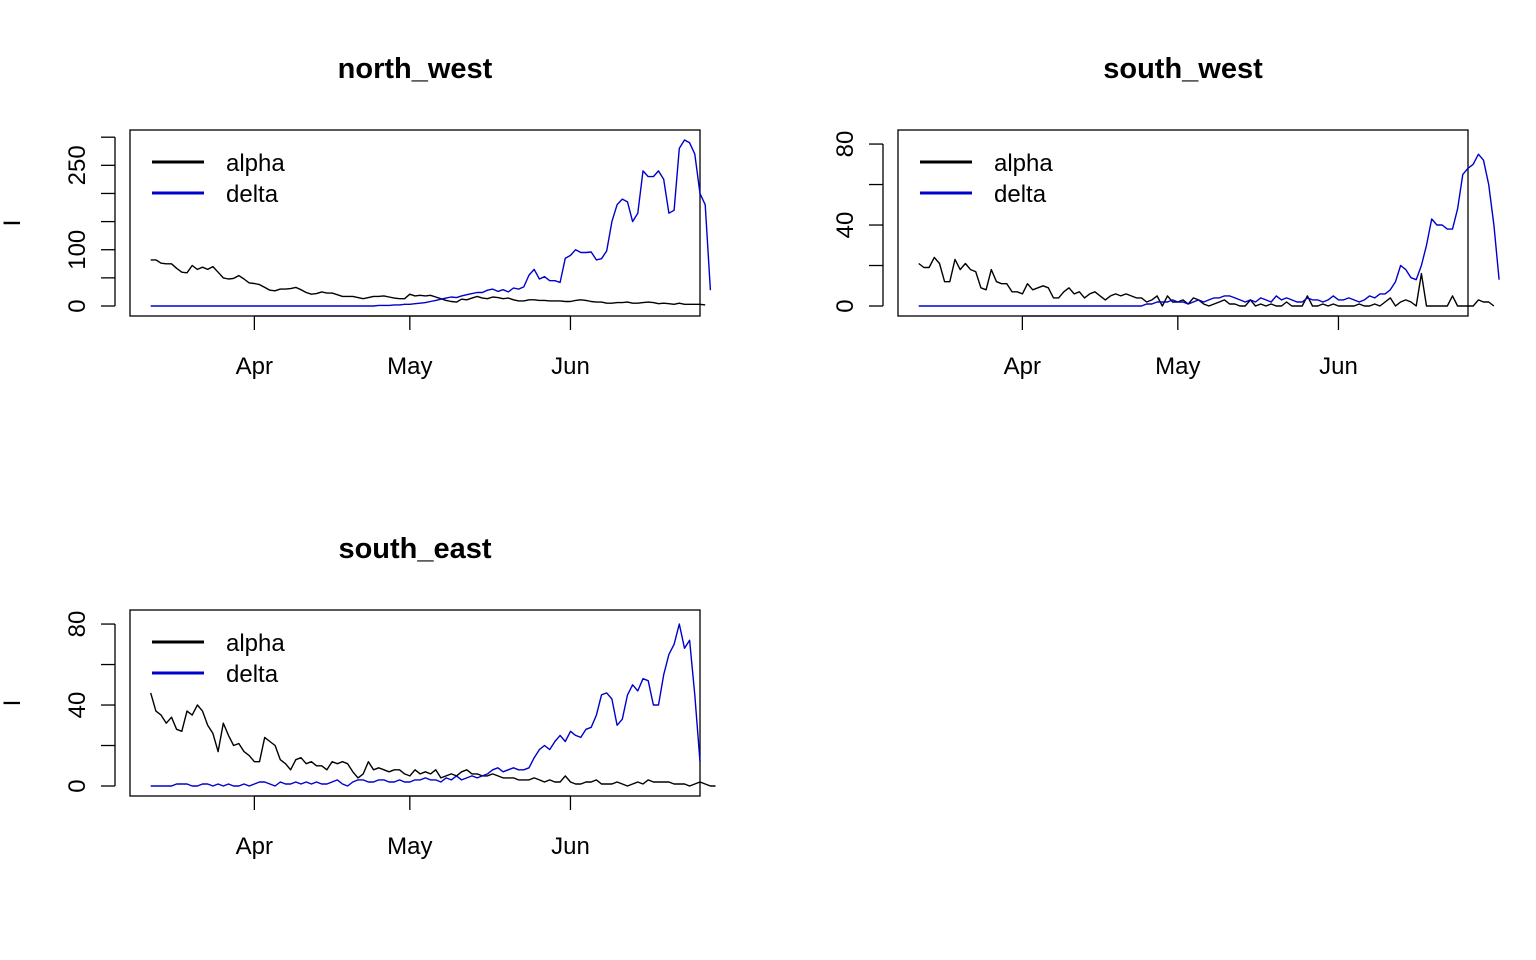  Describe the element at coordinates (1183, 69) in the screenshot. I see `chart-title: south_west` at that location.